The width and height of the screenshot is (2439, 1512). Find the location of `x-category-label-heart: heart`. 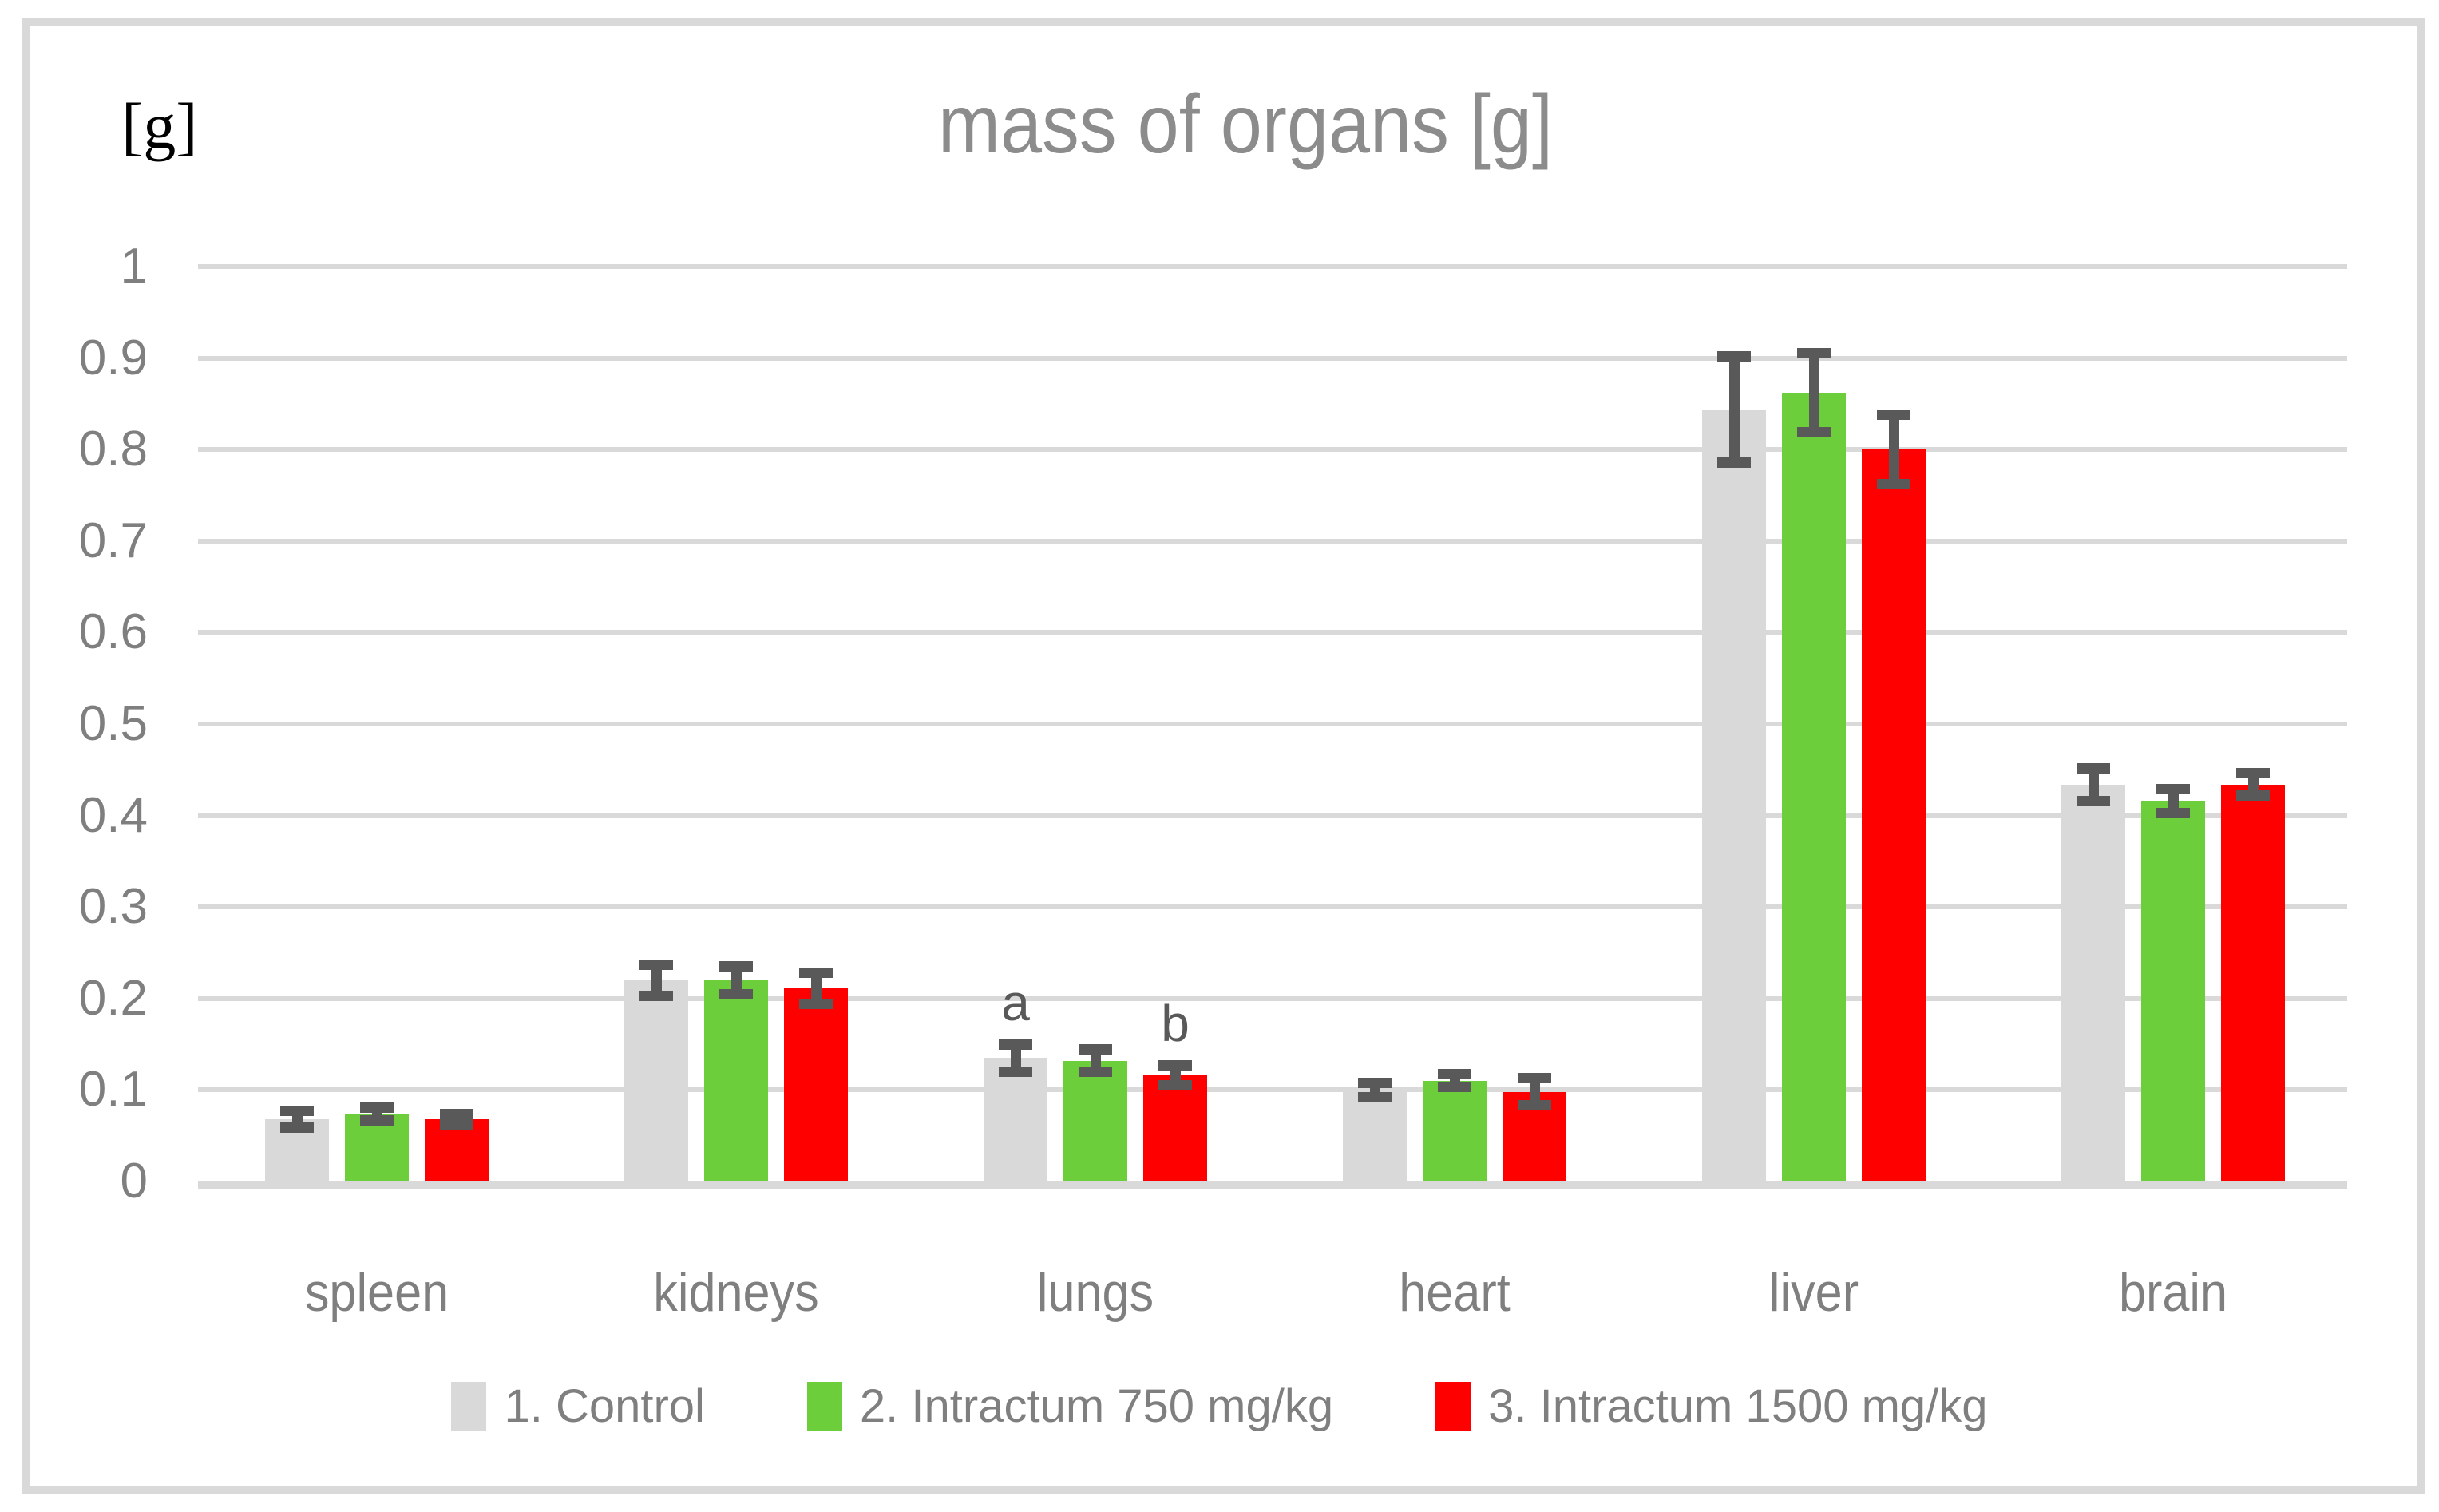

x-category-label-heart: heart is located at coordinates (1455, 1292).